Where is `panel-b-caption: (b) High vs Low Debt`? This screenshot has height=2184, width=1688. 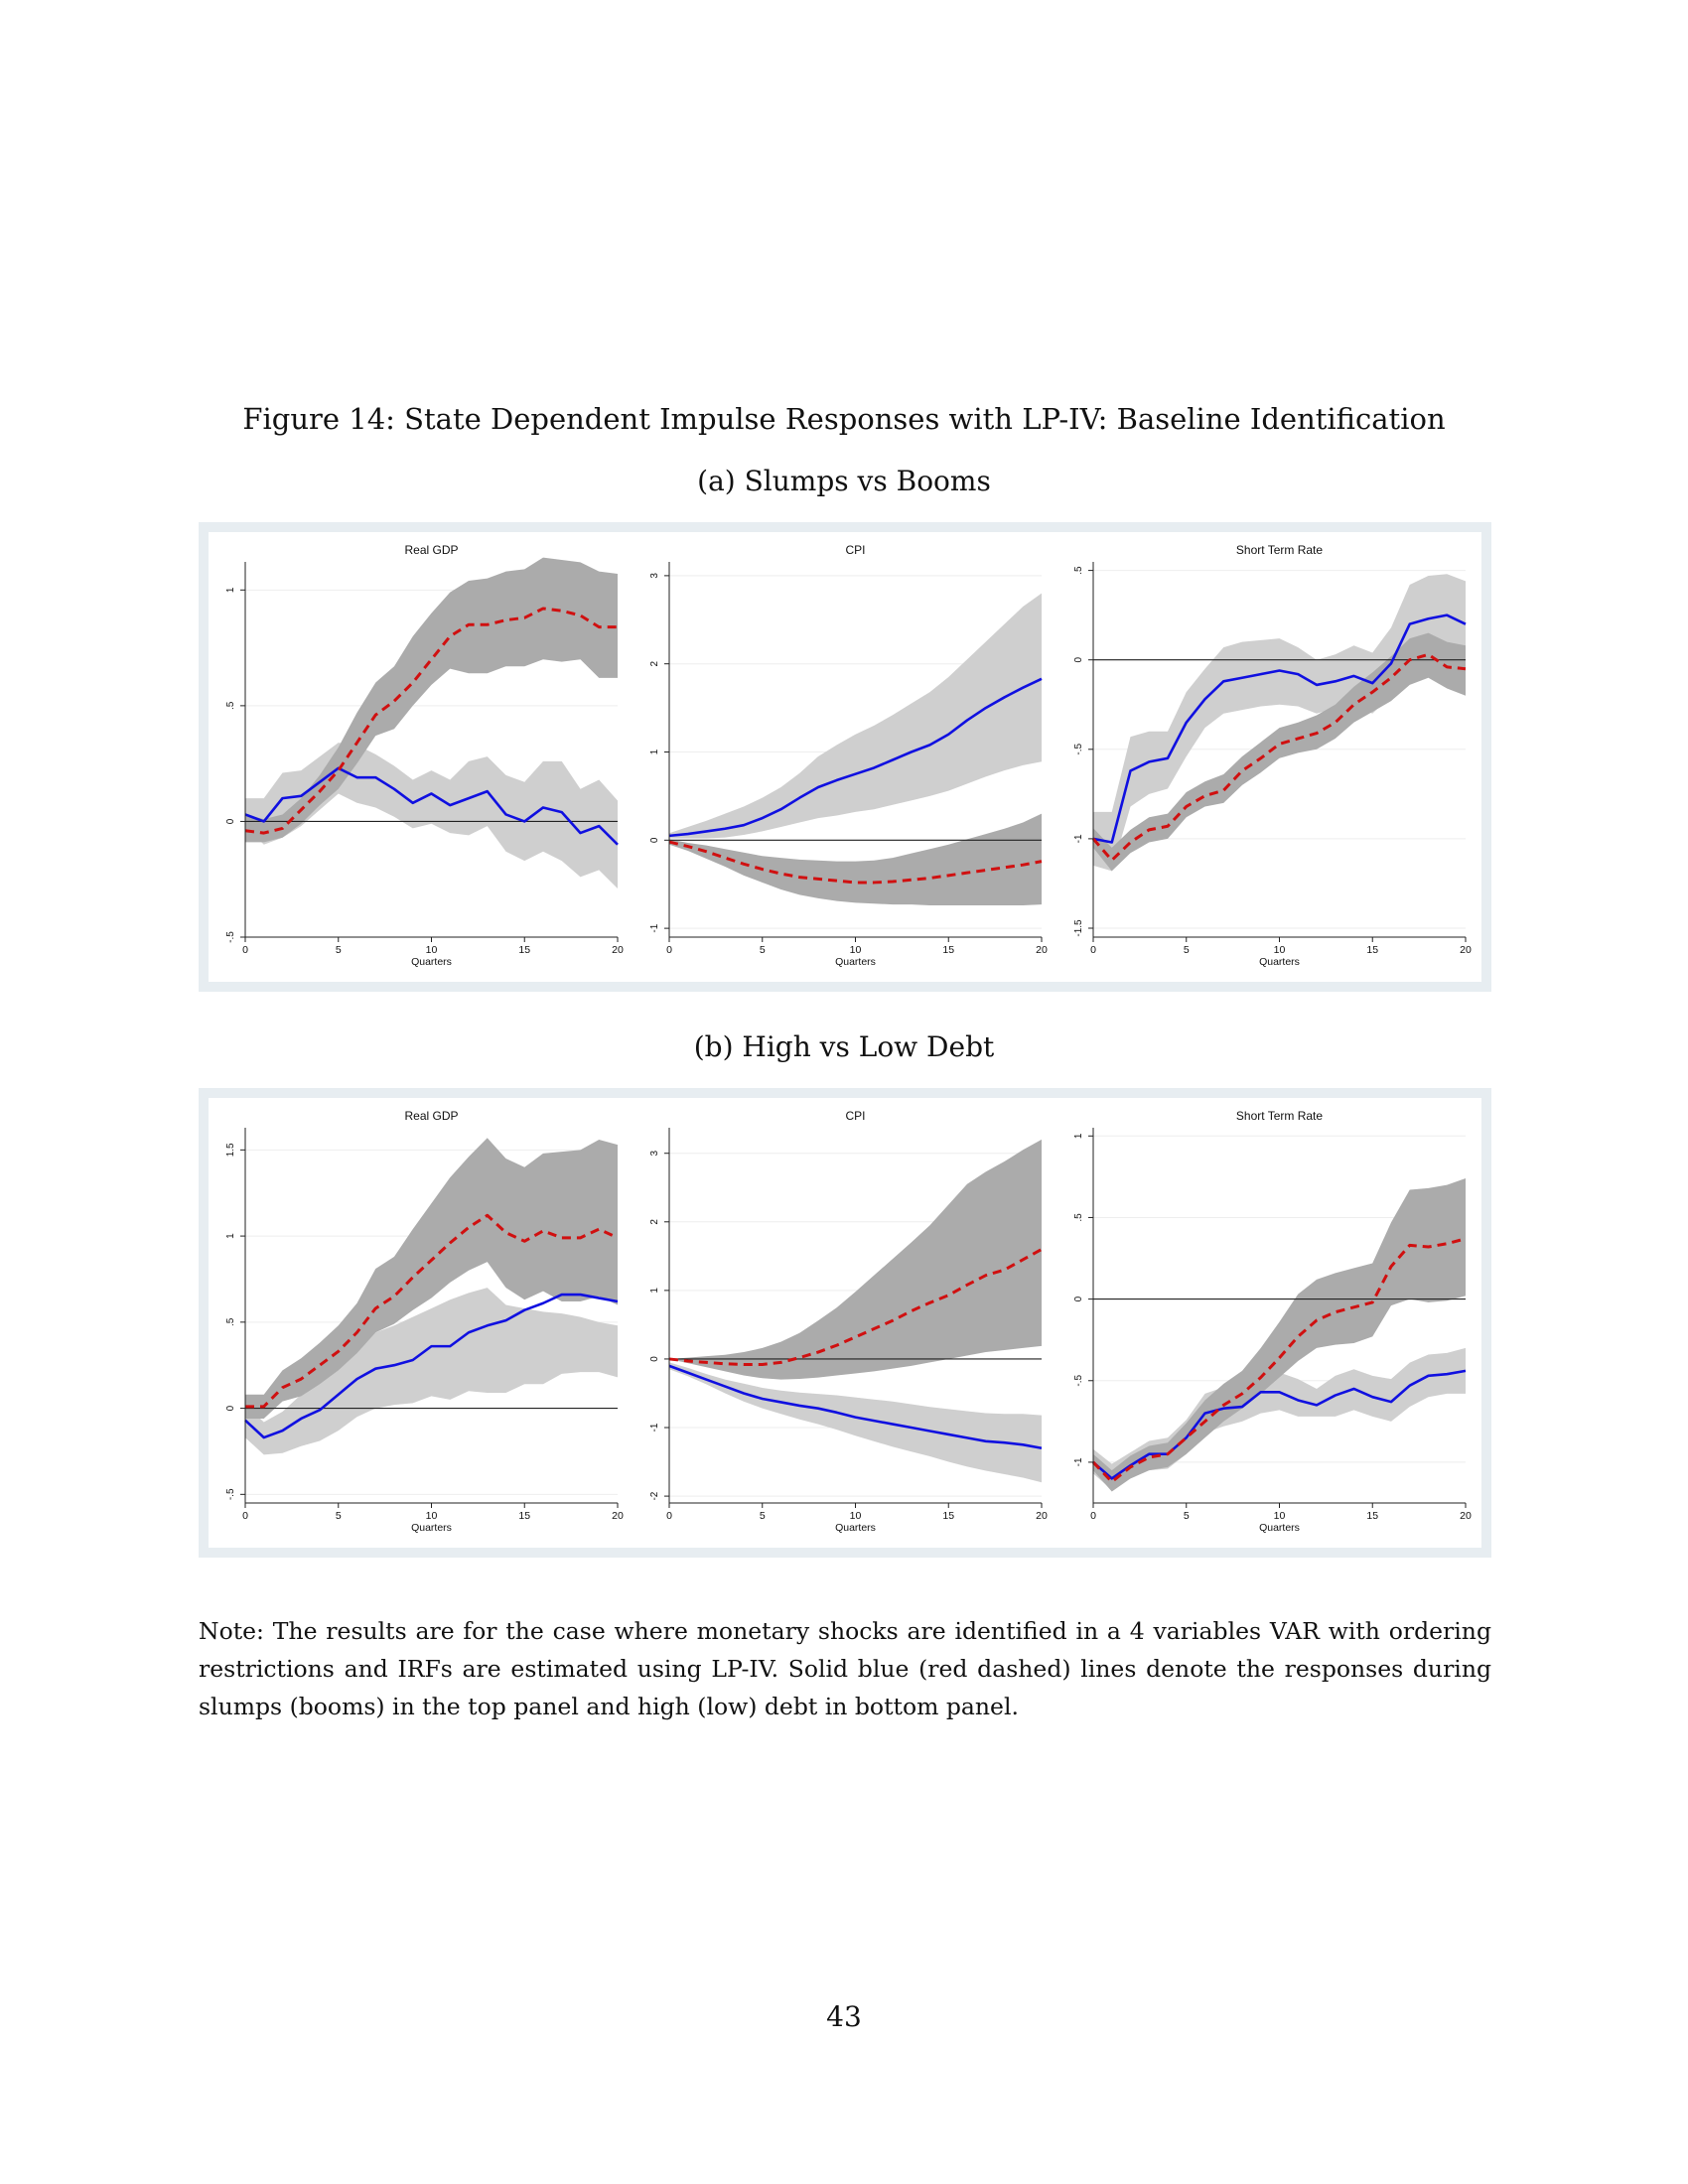
panel-b-caption: (b) High vs Low Debt is located at coordinates (844, 1046).